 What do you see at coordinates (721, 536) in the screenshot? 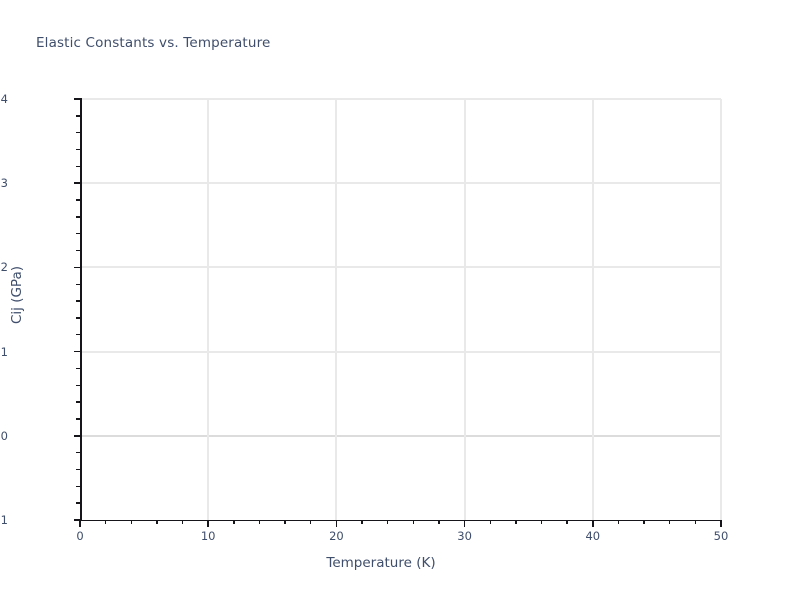
I see `x-tick-label: 50` at bounding box center [721, 536].